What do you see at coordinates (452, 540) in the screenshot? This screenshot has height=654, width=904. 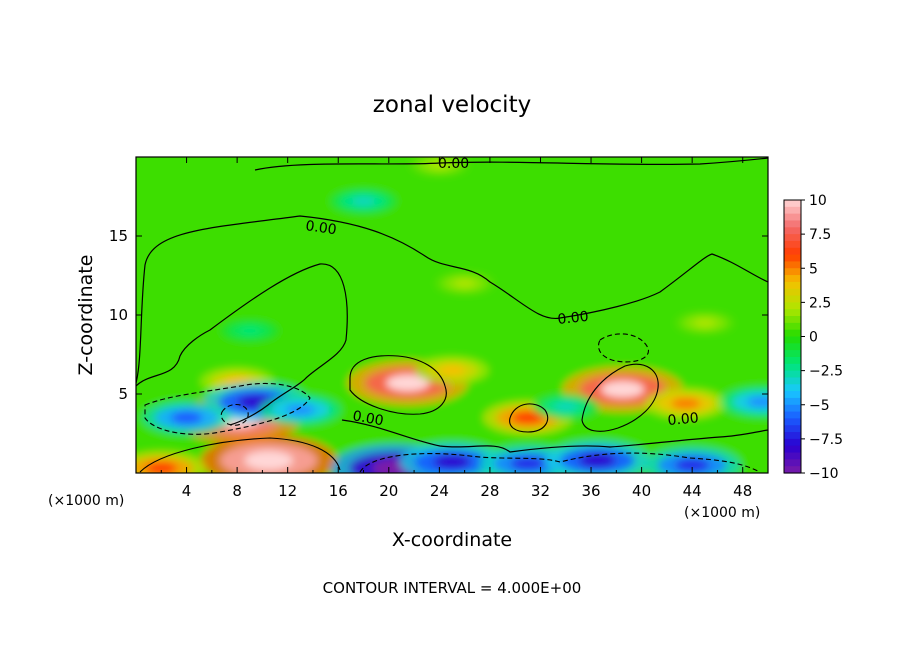 I see `x-axis-title: X-coordinate` at bounding box center [452, 540].